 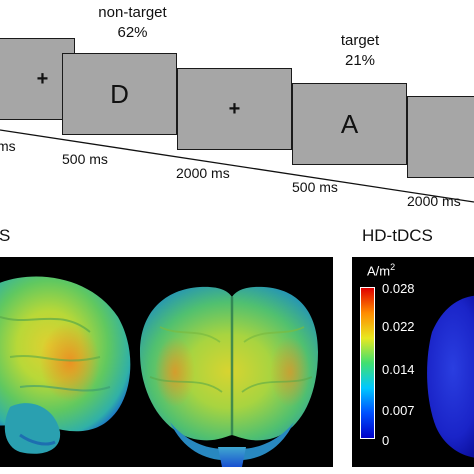 I want to click on stimulus-screen-3: +, so click(x=234, y=109).